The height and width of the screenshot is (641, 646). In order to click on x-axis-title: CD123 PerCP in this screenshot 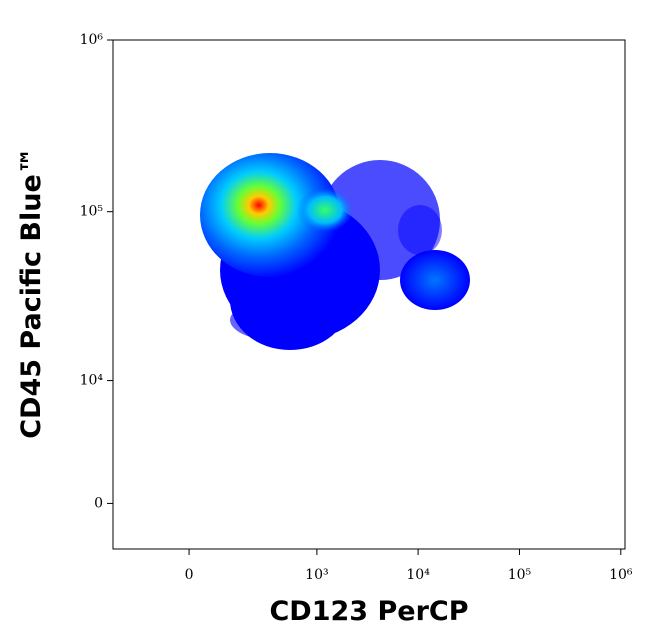, I will do `click(368, 611)`.